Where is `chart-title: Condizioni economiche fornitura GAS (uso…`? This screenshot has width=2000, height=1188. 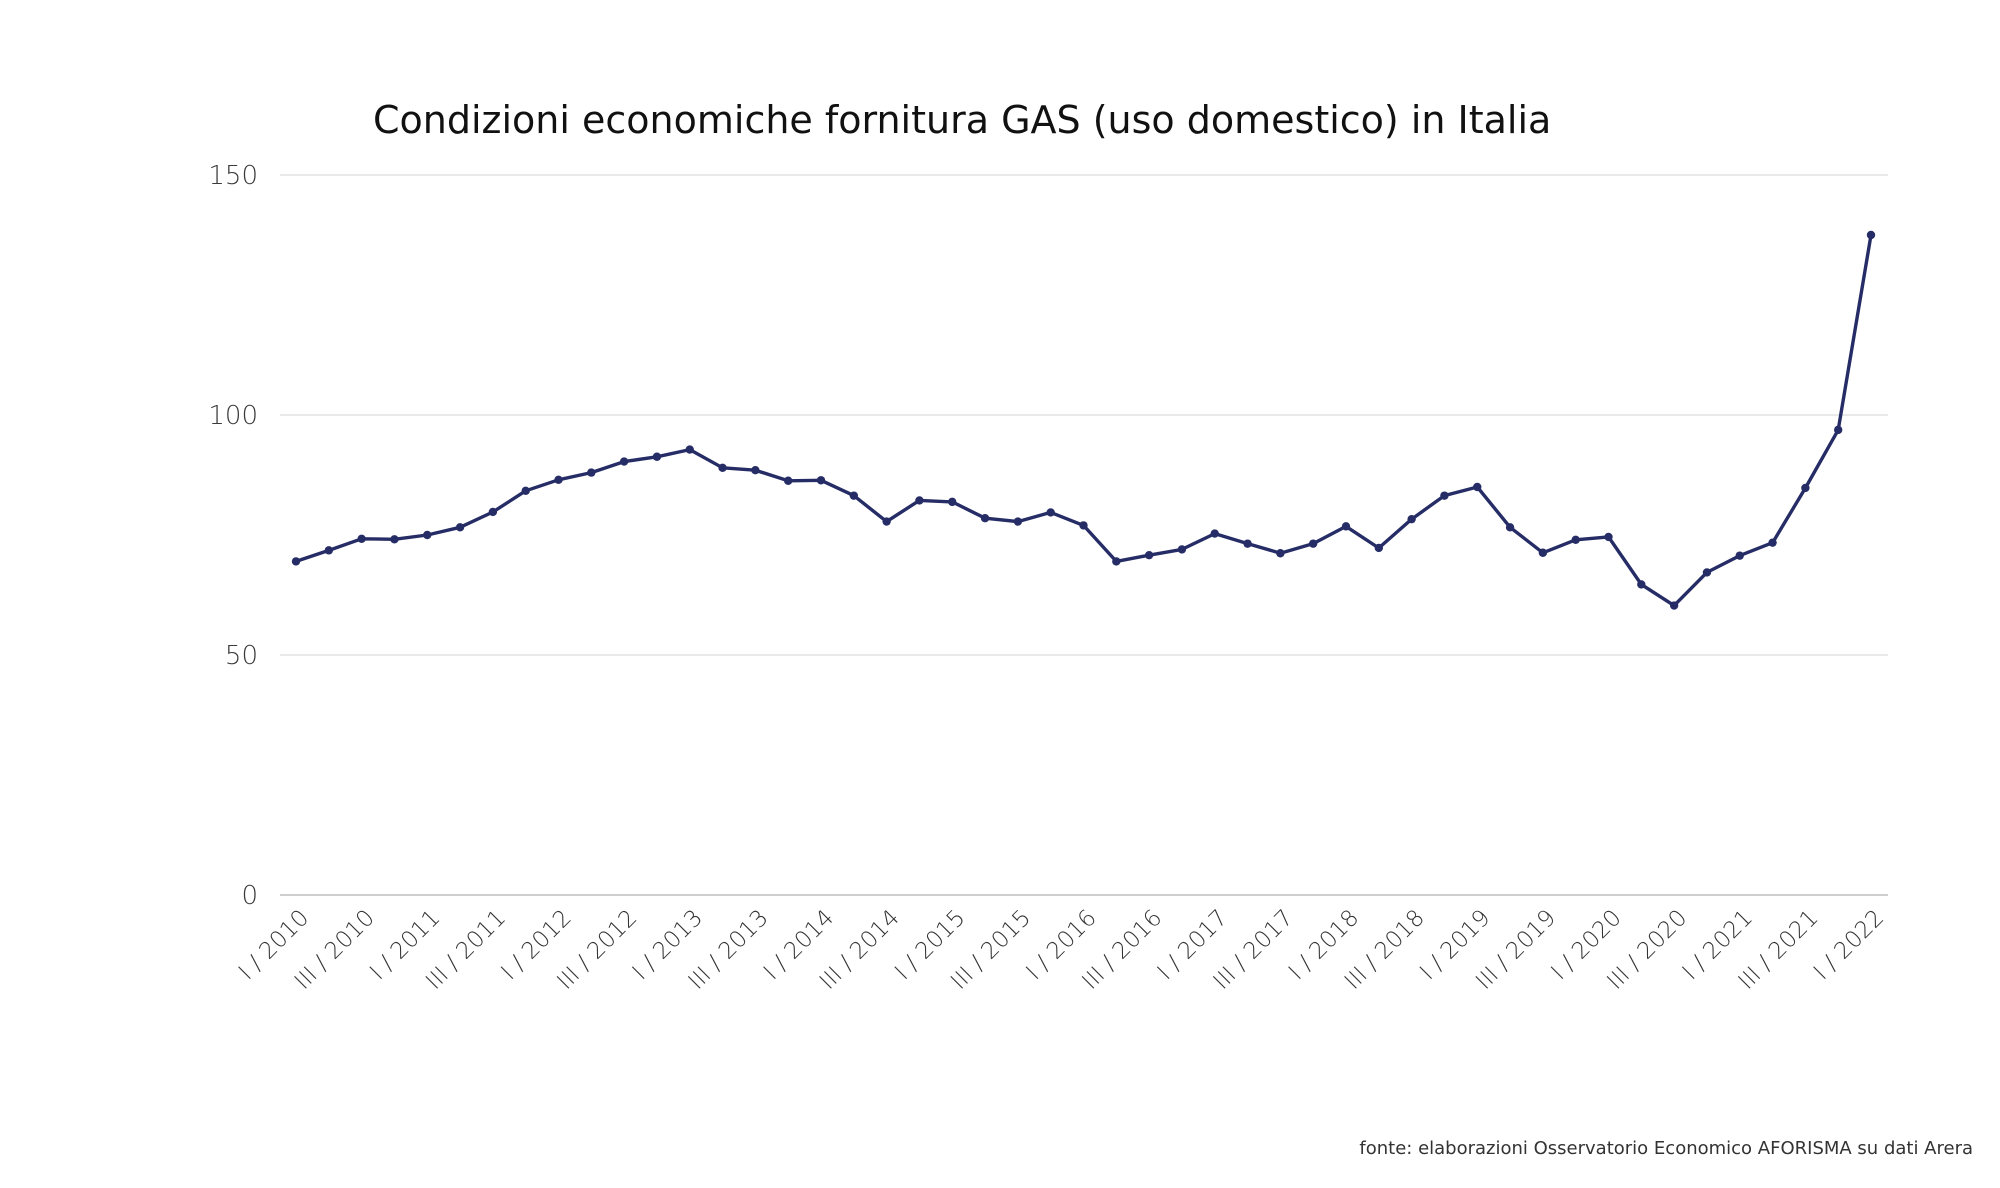 chart-title: Condizioni economiche fornitura GAS (uso… is located at coordinates (962, 120).